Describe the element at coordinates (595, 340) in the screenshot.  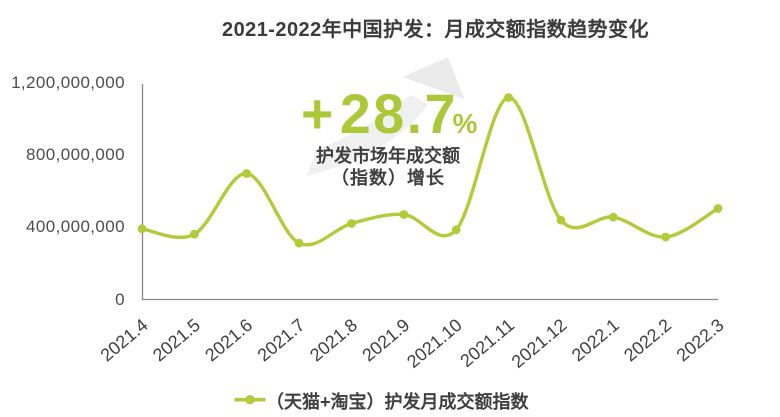
I see `svg-text: 2022.1` at that location.